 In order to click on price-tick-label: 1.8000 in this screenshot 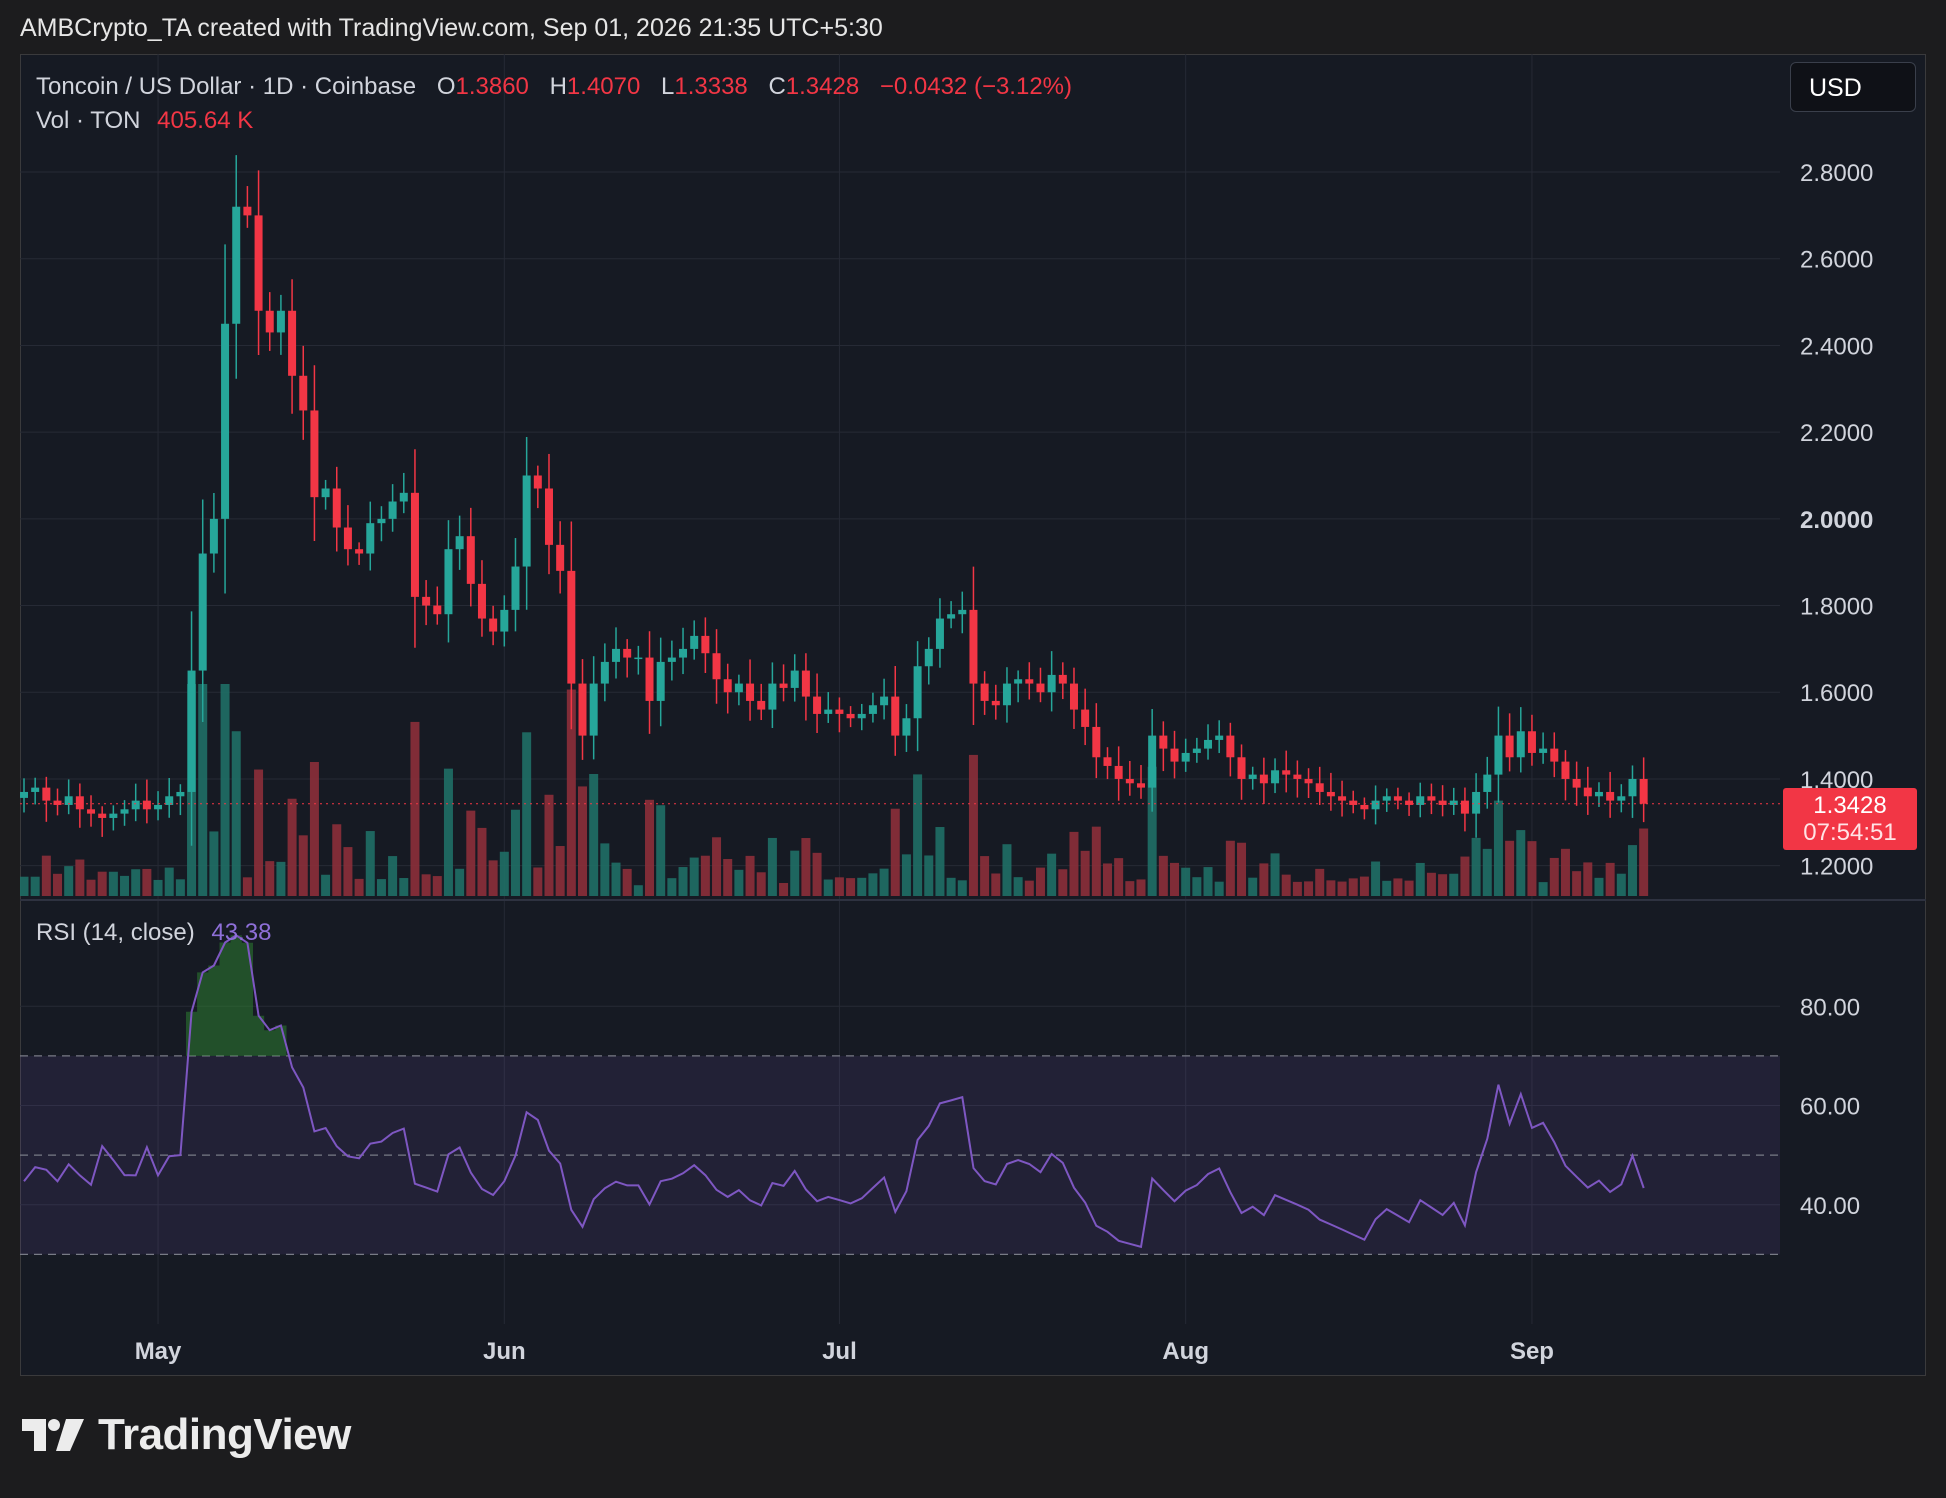, I will do `click(1836, 607)`.